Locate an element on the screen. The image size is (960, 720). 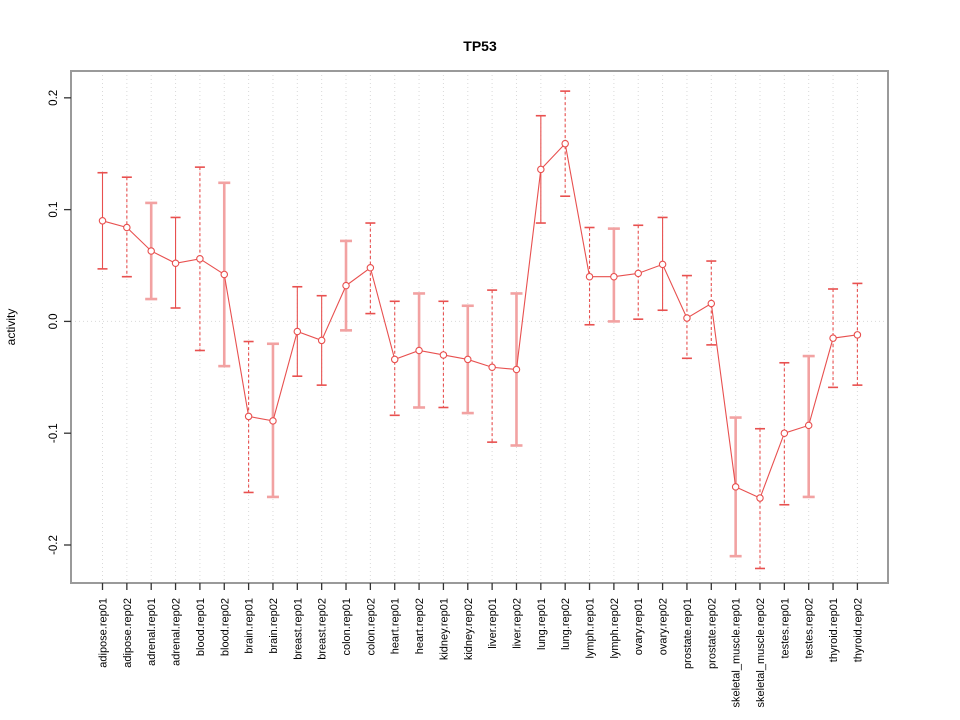
x-tick-label: brain.rep01 is located at coordinates (250, 626).